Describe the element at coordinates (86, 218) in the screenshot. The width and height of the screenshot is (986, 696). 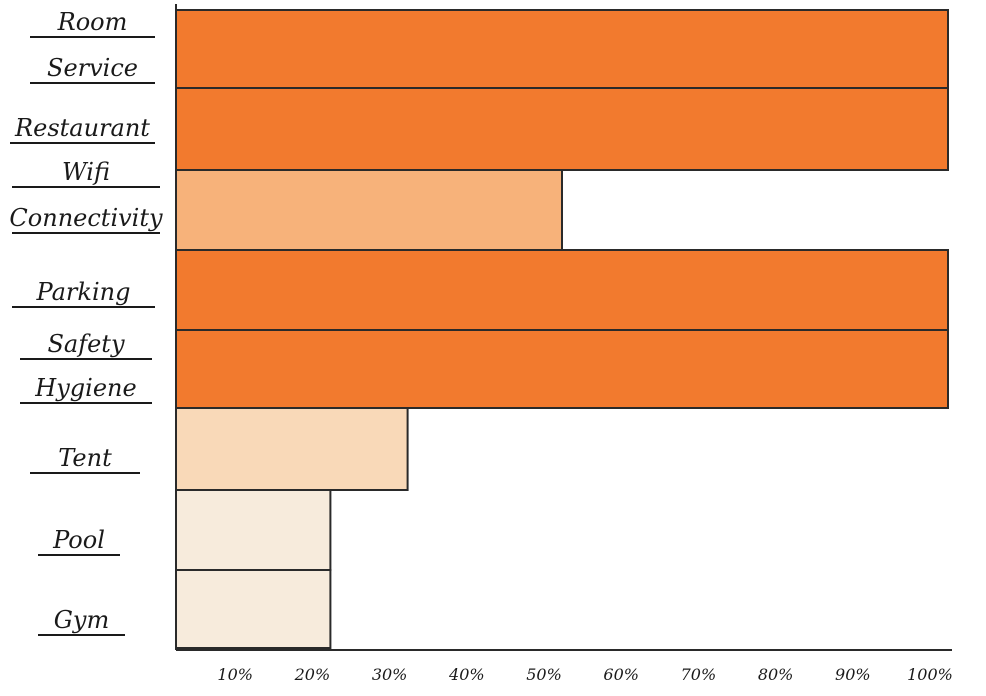
I see `category-label: Connectivity` at that location.